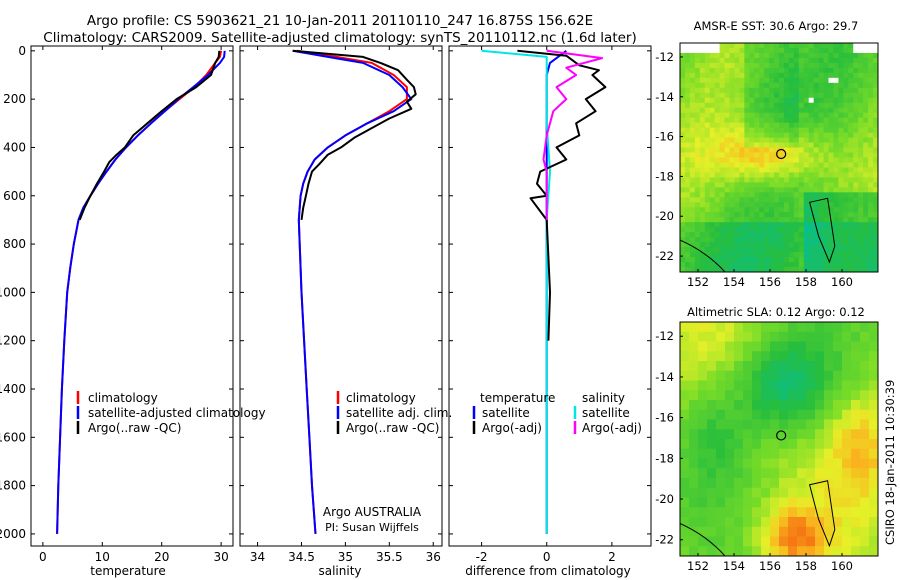 The height and width of the screenshot is (580, 900). What do you see at coordinates (547, 557) in the screenshot?
I see `x-tick-label: 0` at bounding box center [547, 557].